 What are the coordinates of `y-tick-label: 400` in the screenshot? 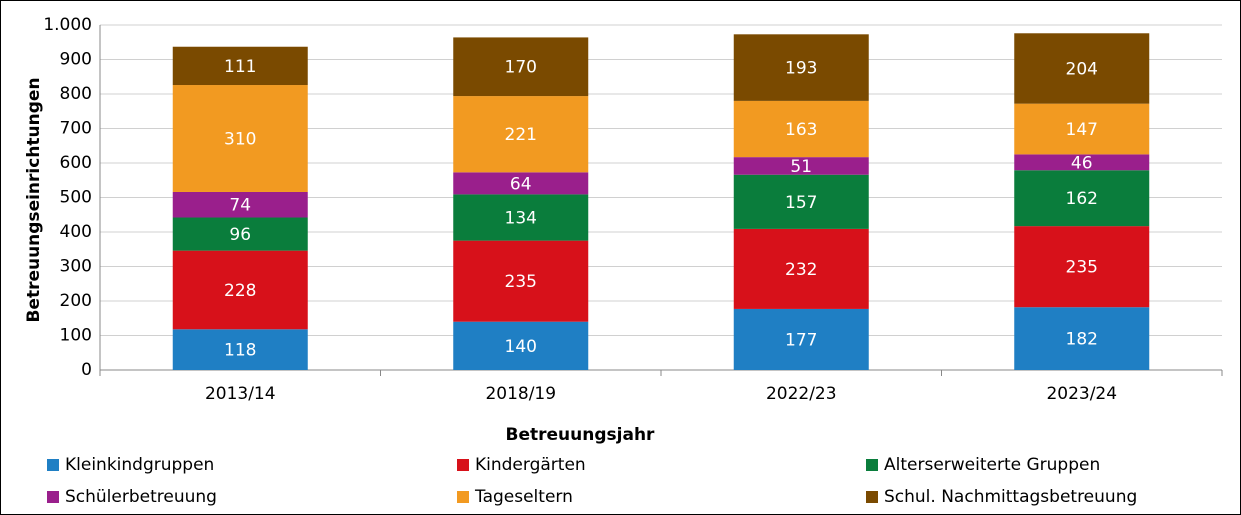 It's located at (76, 232).